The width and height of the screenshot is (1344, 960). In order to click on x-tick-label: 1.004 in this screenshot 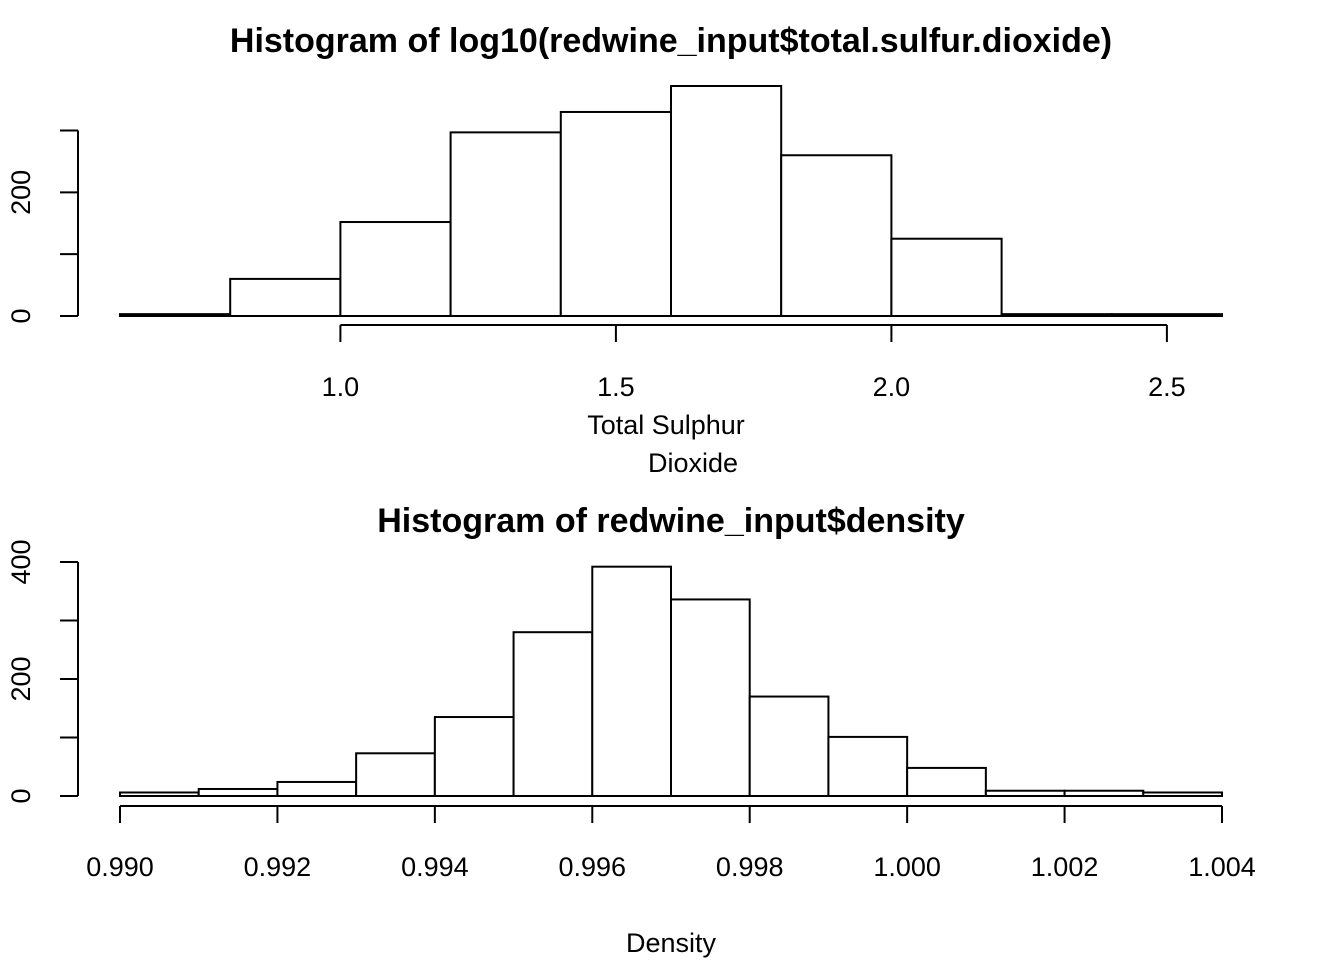, I will do `click(1222, 867)`.